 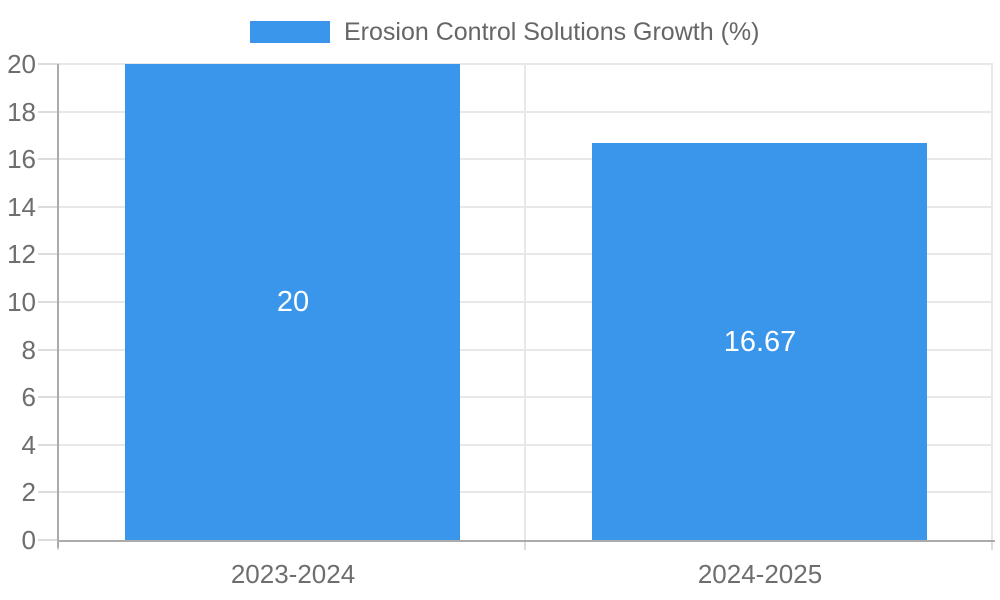 I want to click on x-axis-line, so click(x=526, y=541).